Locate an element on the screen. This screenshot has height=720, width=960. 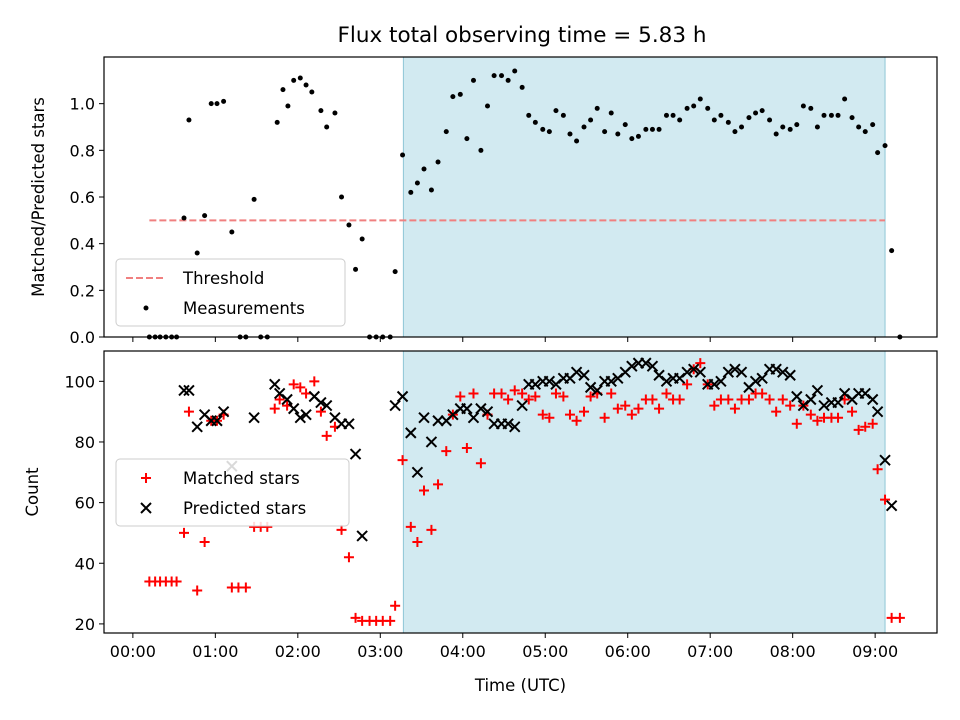
y-tick-label: 0.6 is located at coordinates (82, 197).